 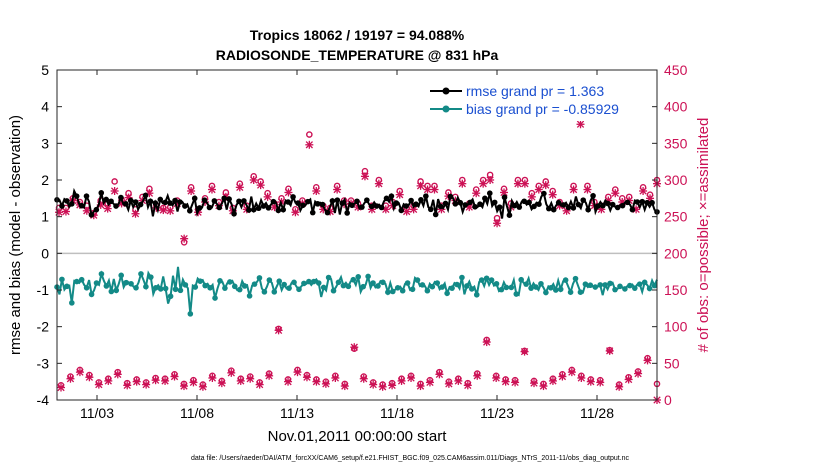 What do you see at coordinates (43, 327) in the screenshot?
I see `y-tick-label-left: -2` at bounding box center [43, 327].